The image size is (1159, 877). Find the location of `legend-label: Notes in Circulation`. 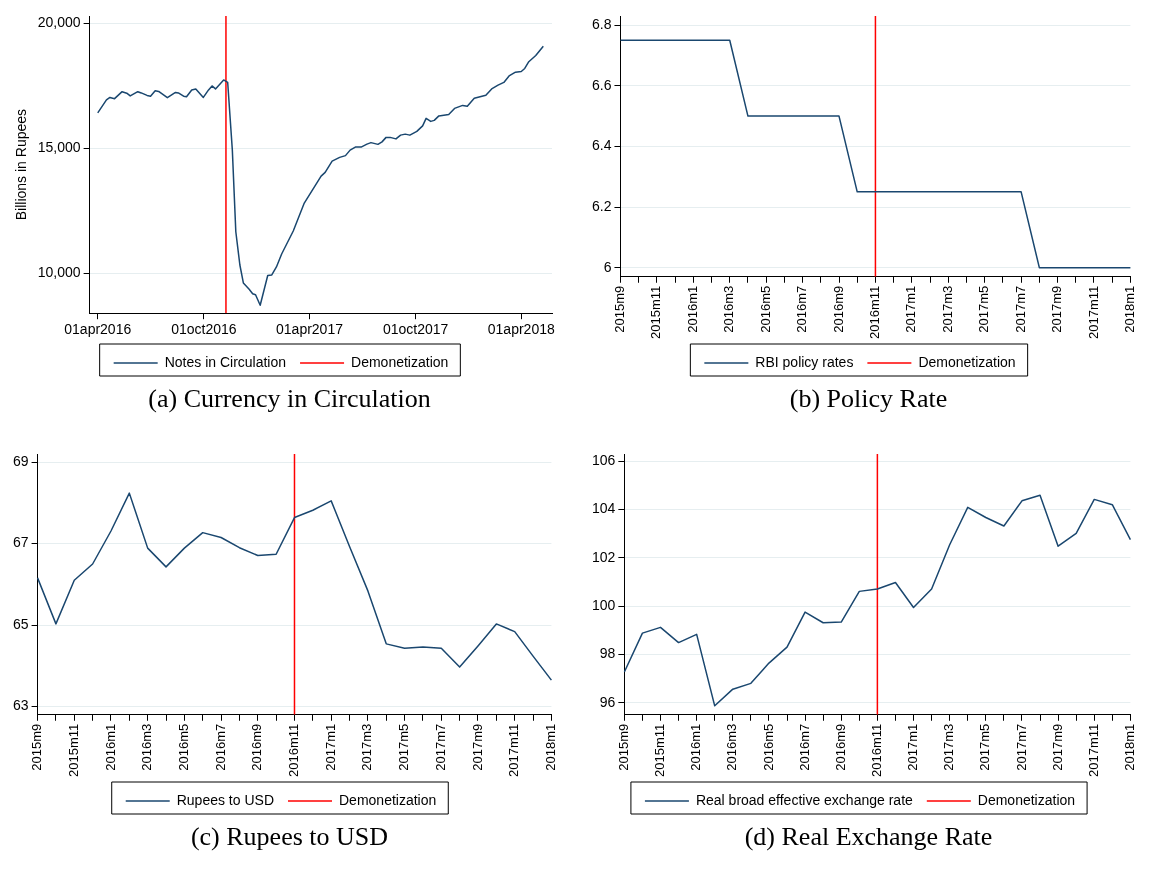

legend-label: Notes in Circulation is located at coordinates (225, 361).